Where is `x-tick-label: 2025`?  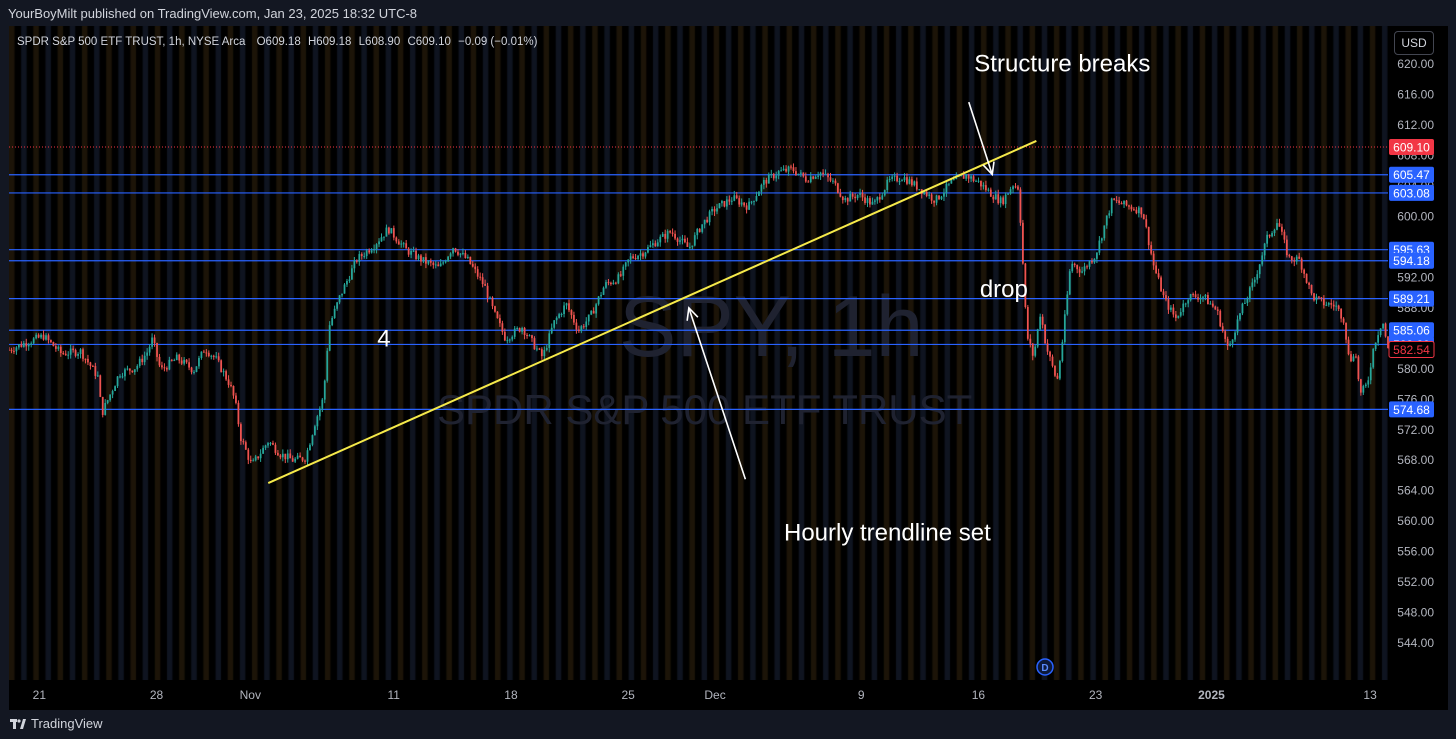 x-tick-label: 2025 is located at coordinates (1211, 695).